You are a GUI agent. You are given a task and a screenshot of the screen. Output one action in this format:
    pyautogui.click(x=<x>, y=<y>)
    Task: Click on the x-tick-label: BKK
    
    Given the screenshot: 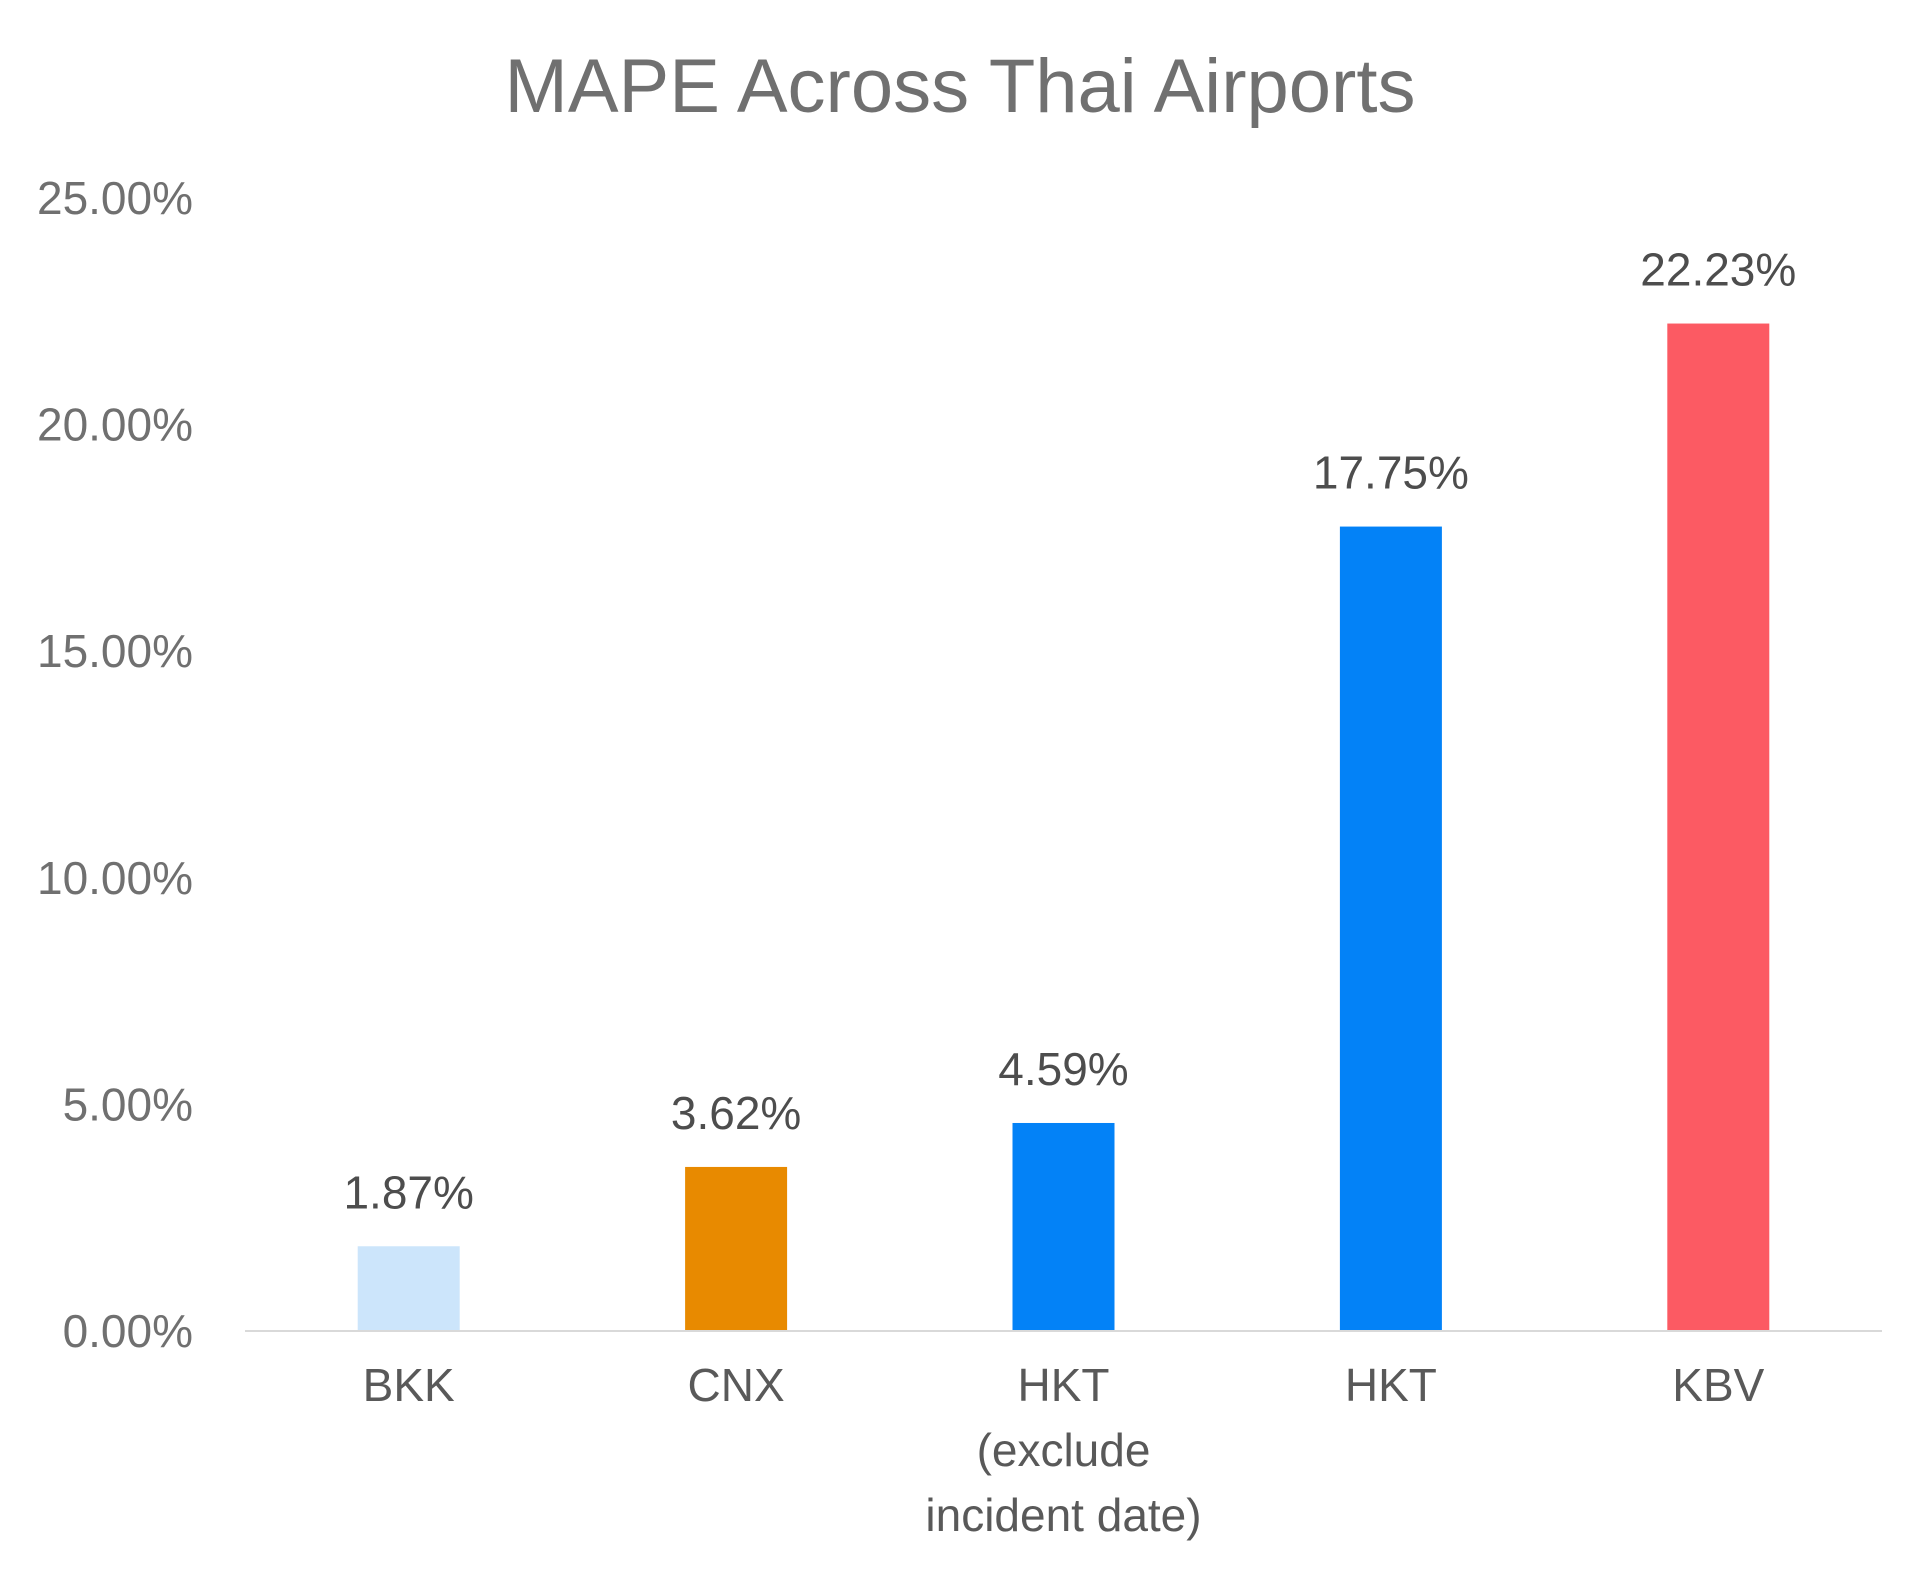 What is the action you would take?
    pyautogui.click(x=409, y=1385)
    